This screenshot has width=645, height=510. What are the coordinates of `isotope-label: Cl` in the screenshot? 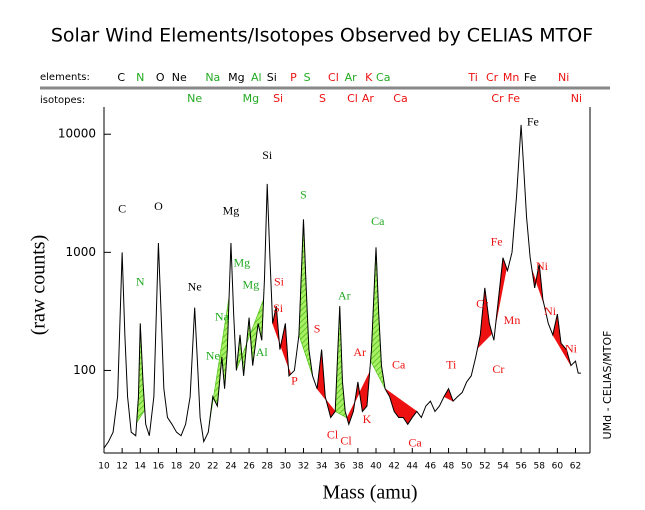 It's located at (352, 98).